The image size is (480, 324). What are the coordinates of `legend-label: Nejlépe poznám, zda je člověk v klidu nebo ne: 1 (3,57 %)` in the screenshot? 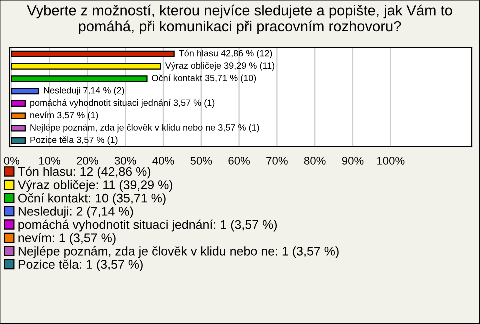 It's located at (178, 252).